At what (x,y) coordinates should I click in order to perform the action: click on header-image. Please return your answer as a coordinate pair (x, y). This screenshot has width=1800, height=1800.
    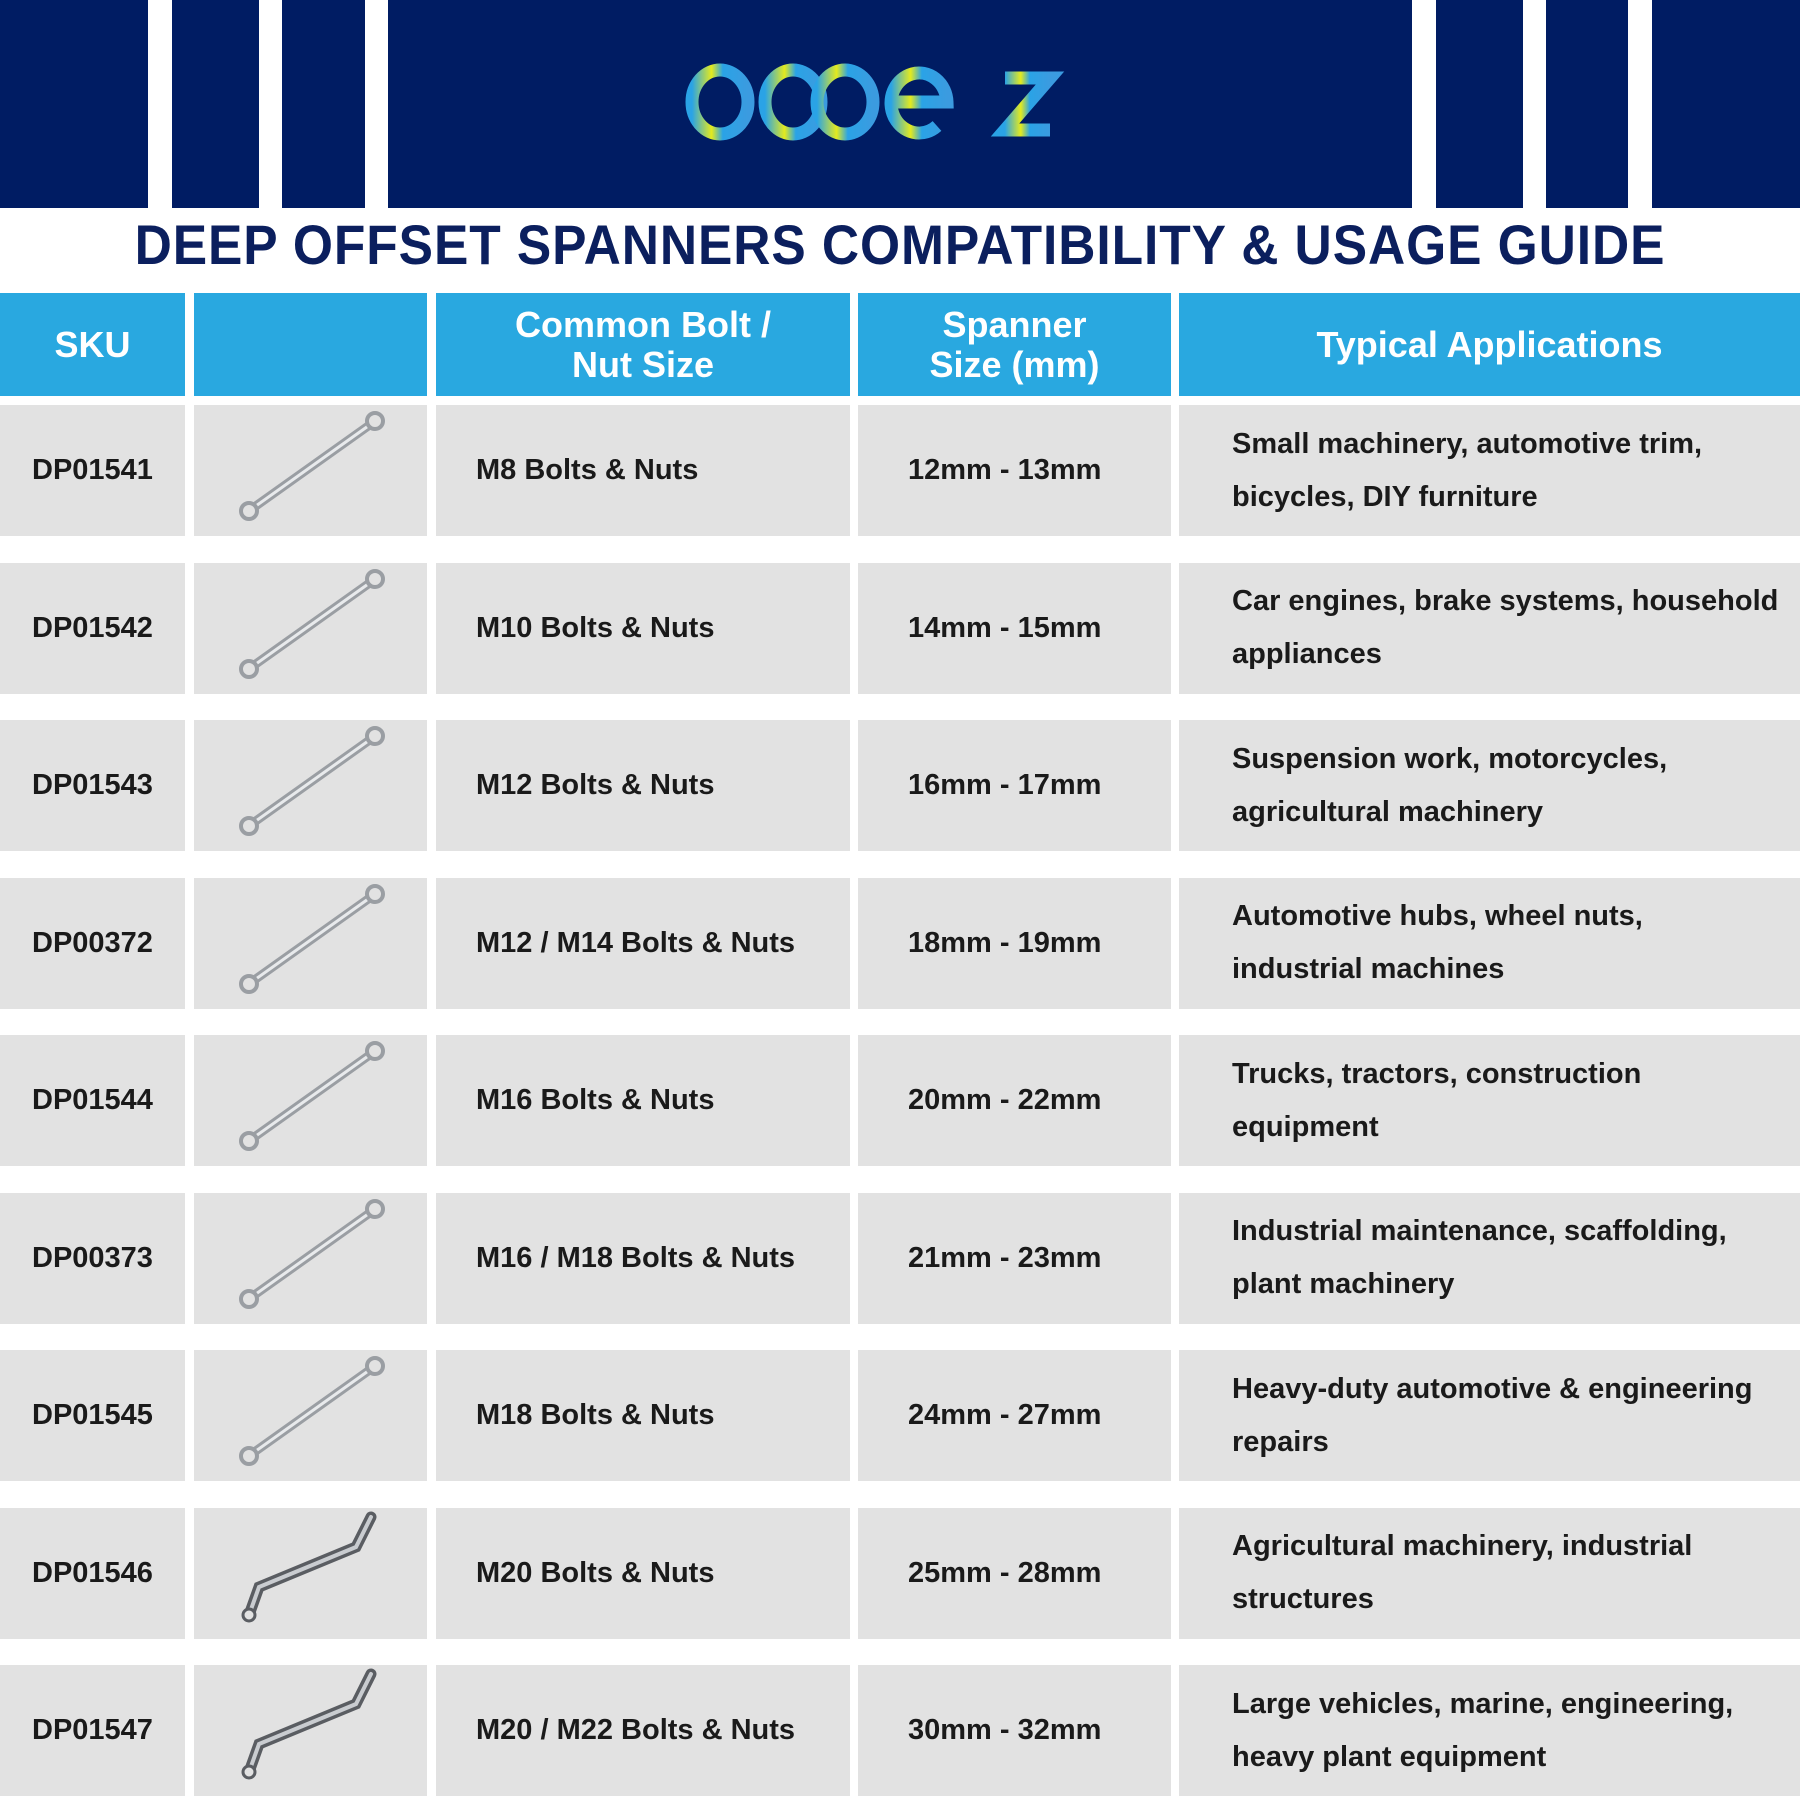
    Looking at the image, I should click on (310, 344).